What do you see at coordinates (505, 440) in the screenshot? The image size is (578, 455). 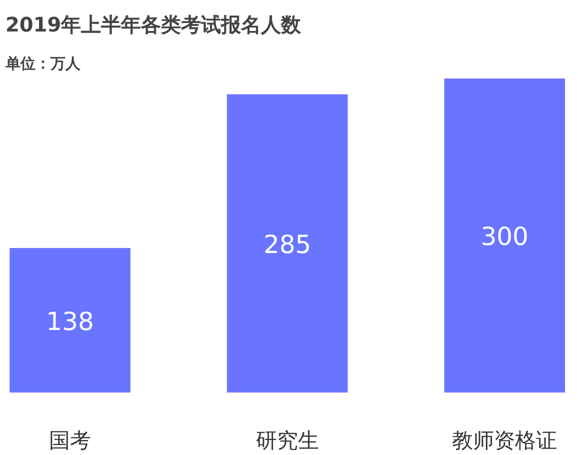 I see `x-tick-label: 教师资格证` at bounding box center [505, 440].